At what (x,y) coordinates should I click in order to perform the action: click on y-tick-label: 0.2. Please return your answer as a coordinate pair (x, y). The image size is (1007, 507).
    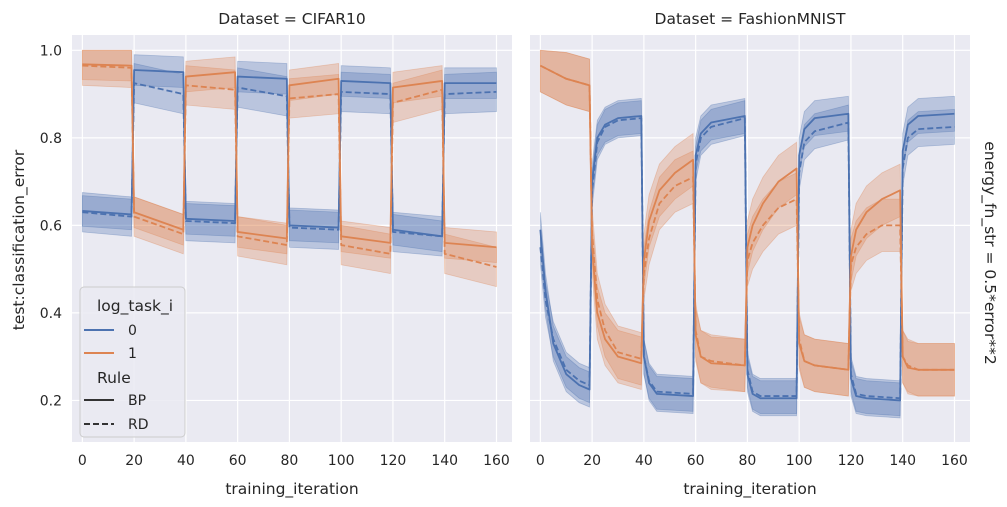
    Looking at the image, I should click on (51, 401).